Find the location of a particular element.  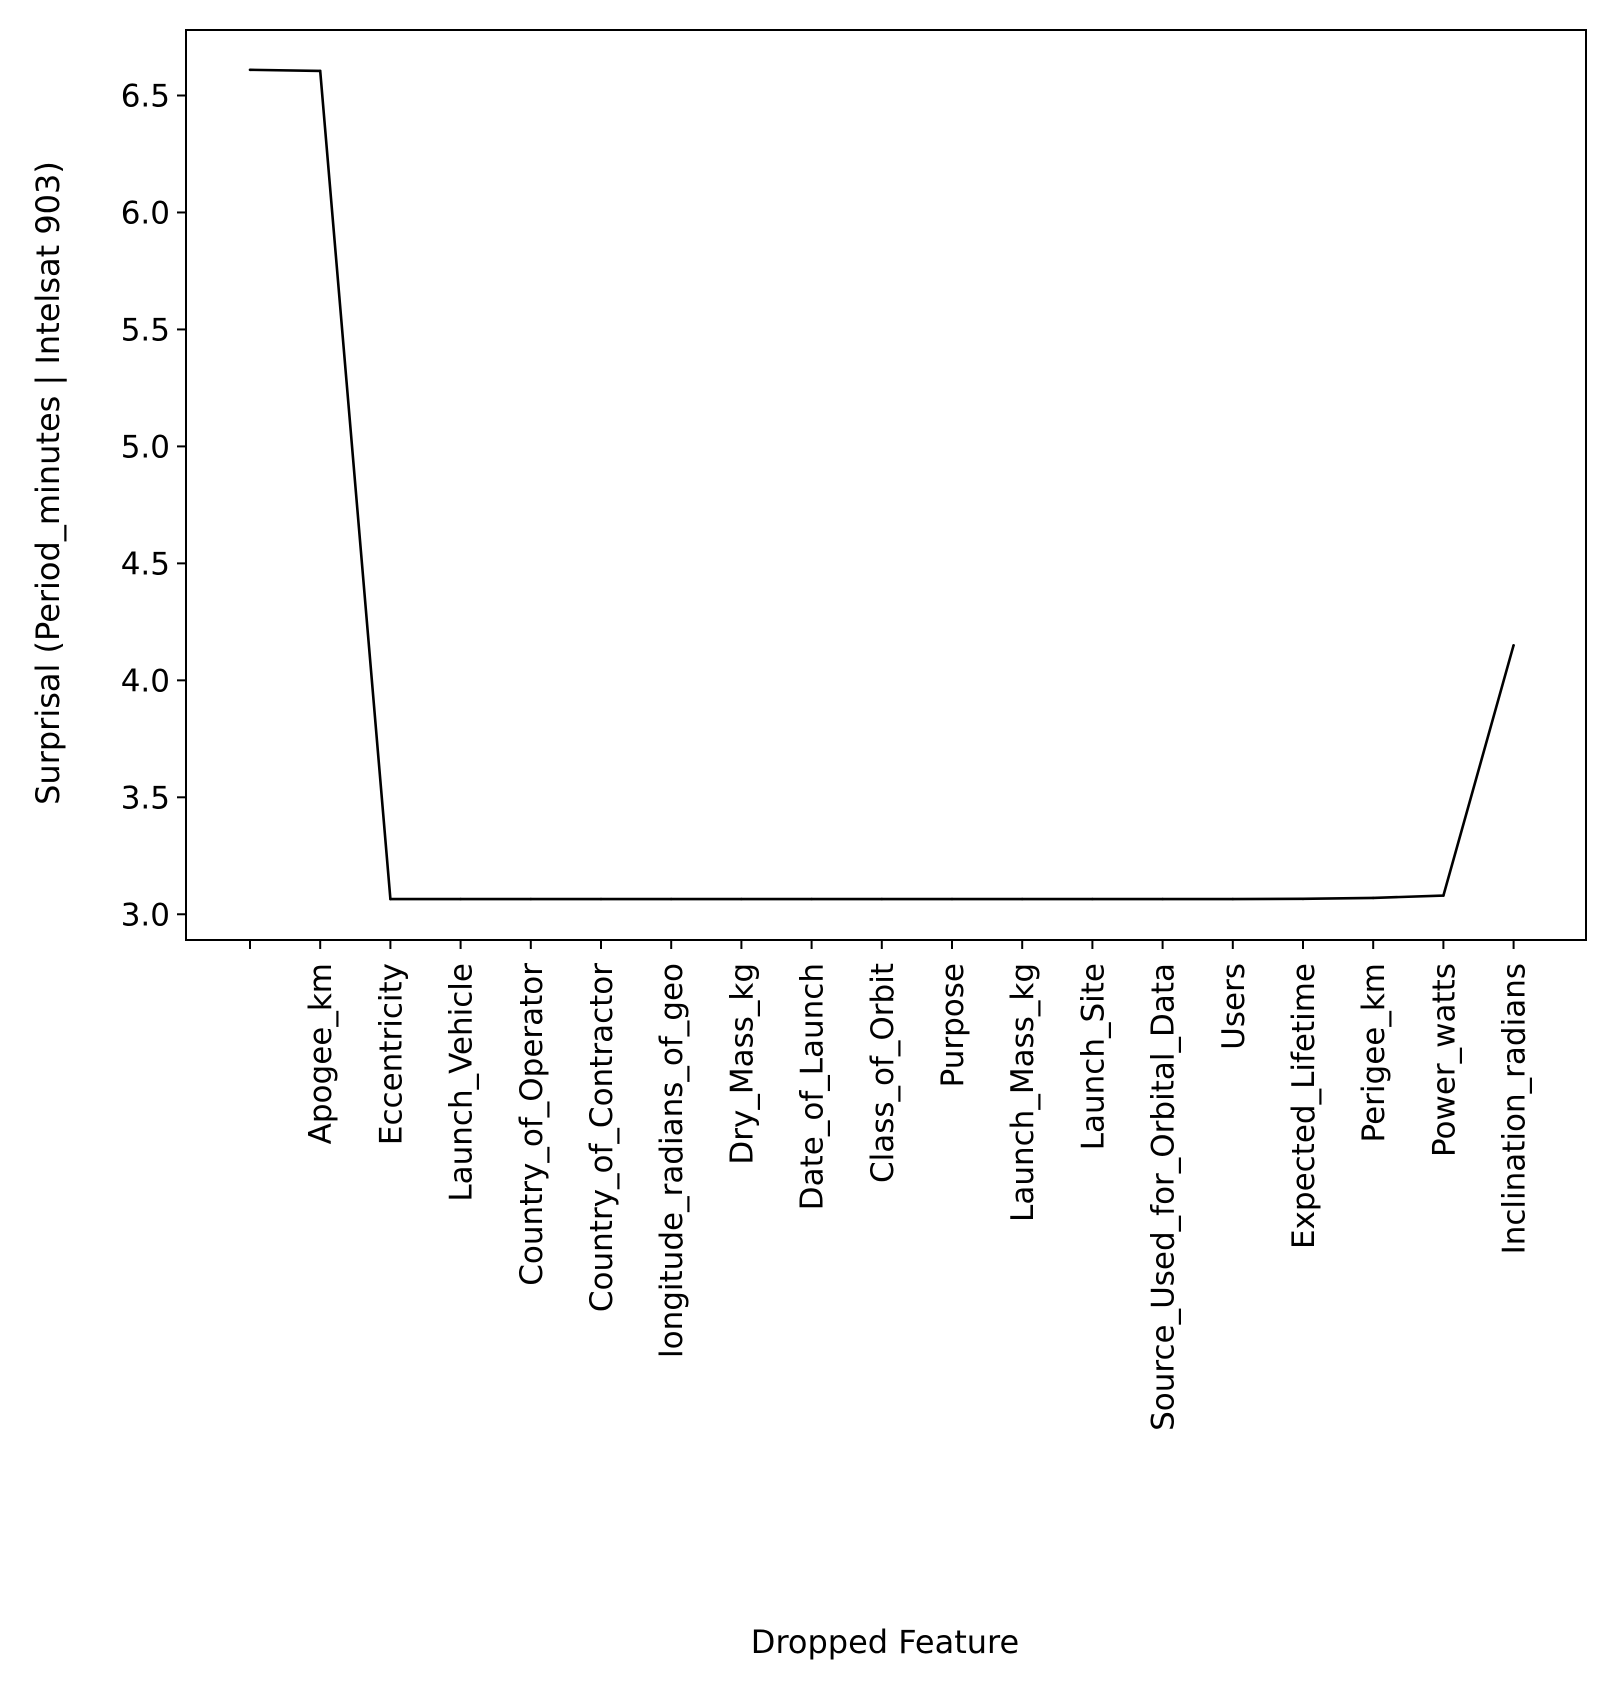

x-tick-label: Perigee_km is located at coordinates (1374, 1053).